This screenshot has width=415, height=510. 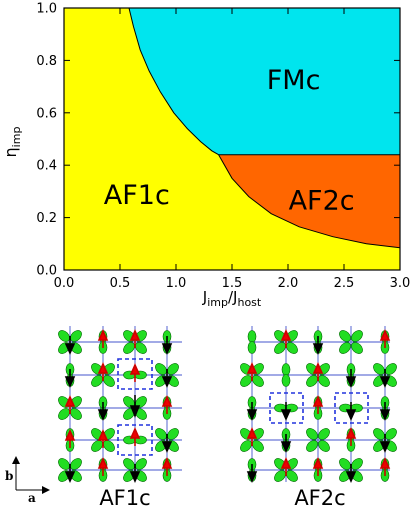 What do you see at coordinates (64, 283) in the screenshot?
I see `x-tick-label: 0.0` at bounding box center [64, 283].